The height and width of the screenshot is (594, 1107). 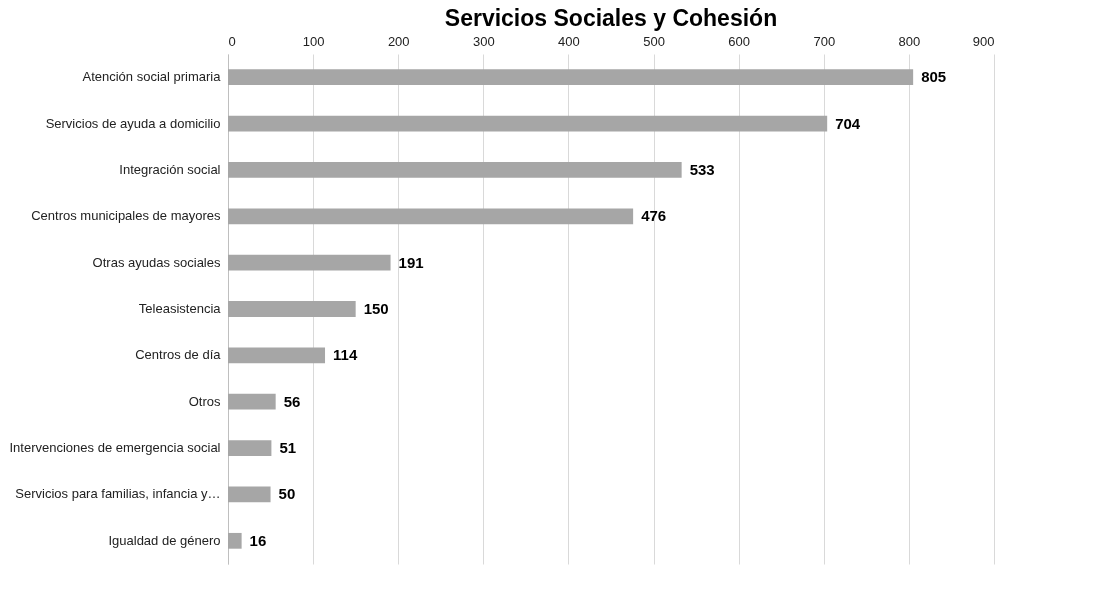 I want to click on y-tick-label: Servicios de ayuda a domicilio, so click(x=133, y=123).